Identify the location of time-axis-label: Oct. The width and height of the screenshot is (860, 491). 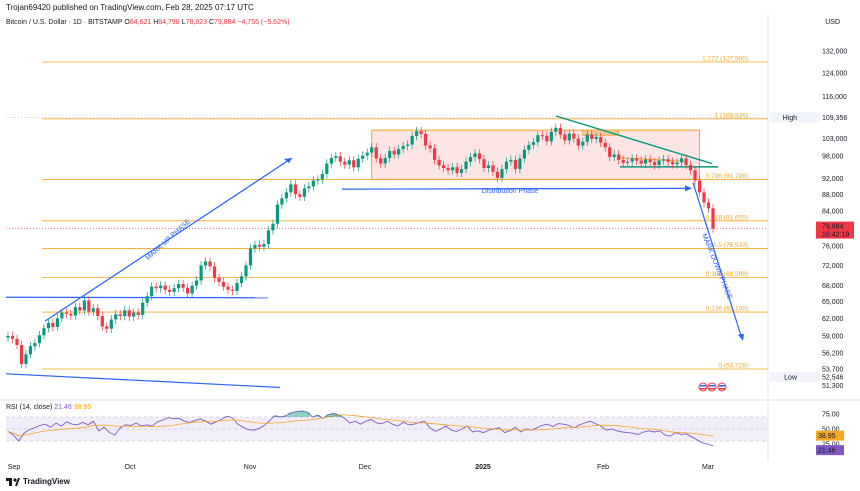
(130, 467).